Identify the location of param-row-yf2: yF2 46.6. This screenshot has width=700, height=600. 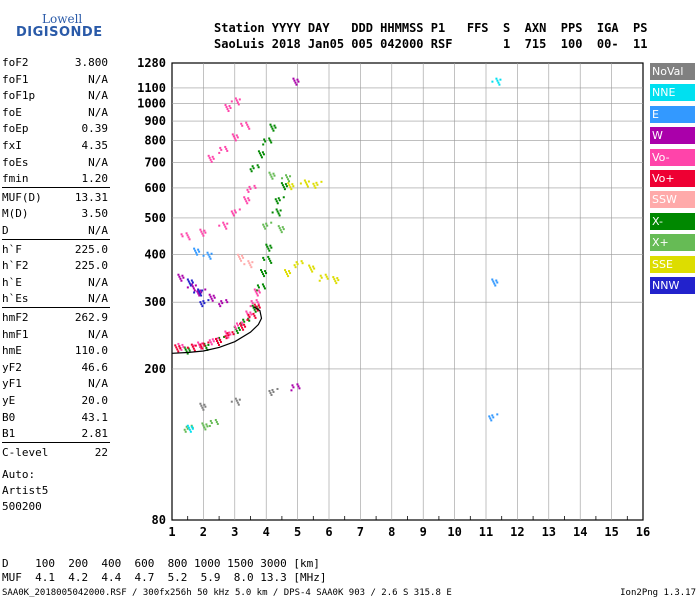
(55, 369).